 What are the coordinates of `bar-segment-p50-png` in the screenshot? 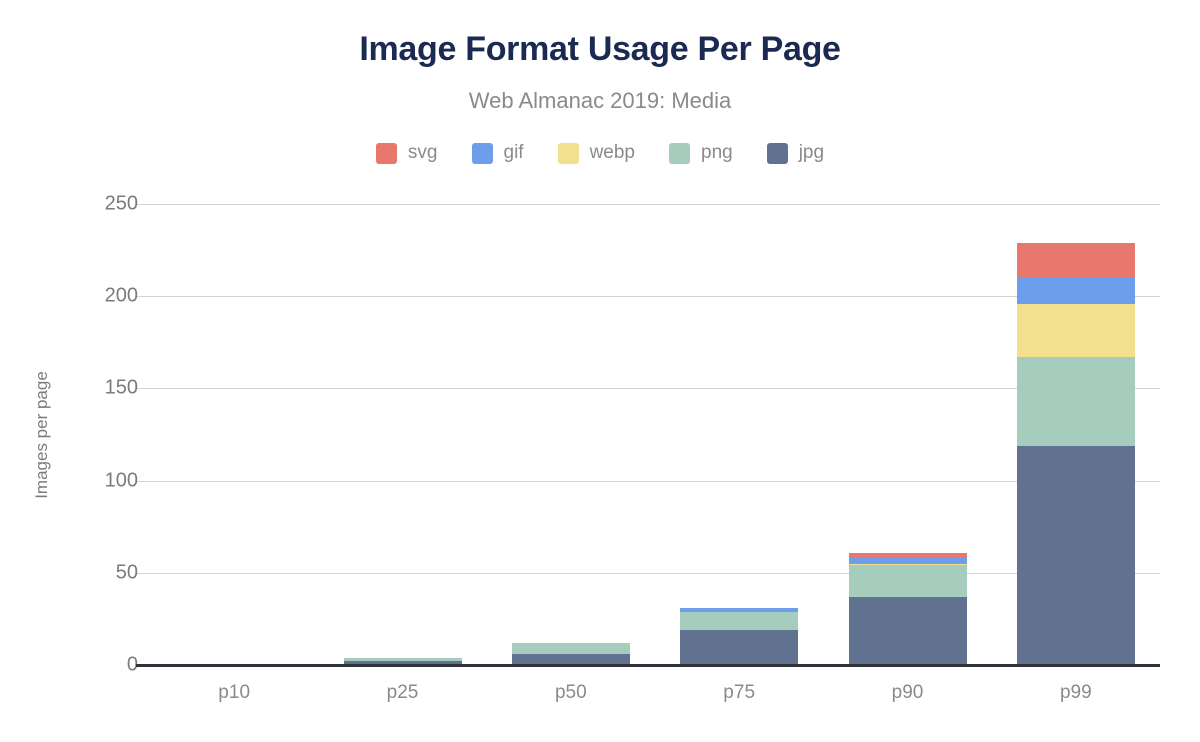 It's located at (570, 648).